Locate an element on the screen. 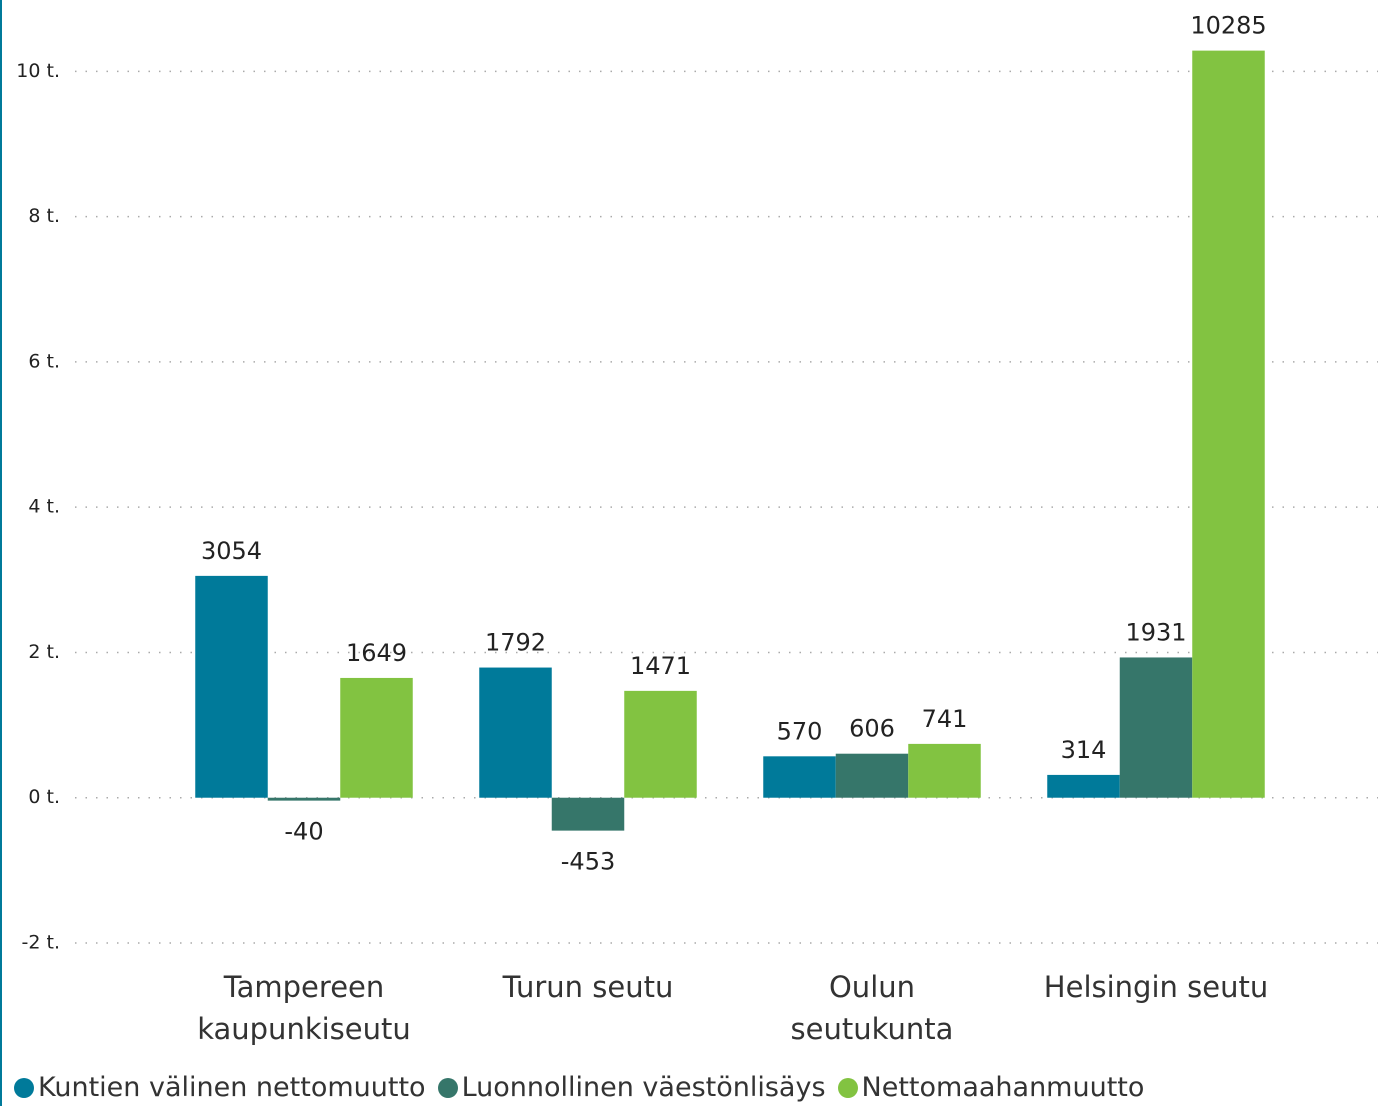 The width and height of the screenshot is (1380, 1106). data-label: 1792 is located at coordinates (515, 643).